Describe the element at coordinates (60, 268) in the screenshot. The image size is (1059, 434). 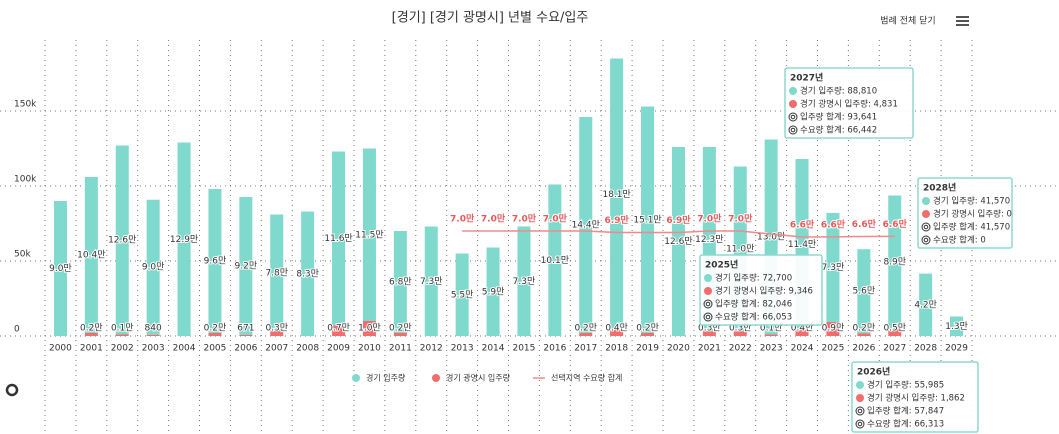
I see `data-label: 9.0만` at that location.